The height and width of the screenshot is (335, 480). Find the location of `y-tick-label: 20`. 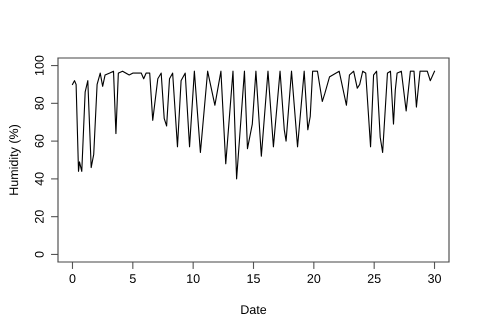

y-tick-label: 20 is located at coordinates (39, 216).